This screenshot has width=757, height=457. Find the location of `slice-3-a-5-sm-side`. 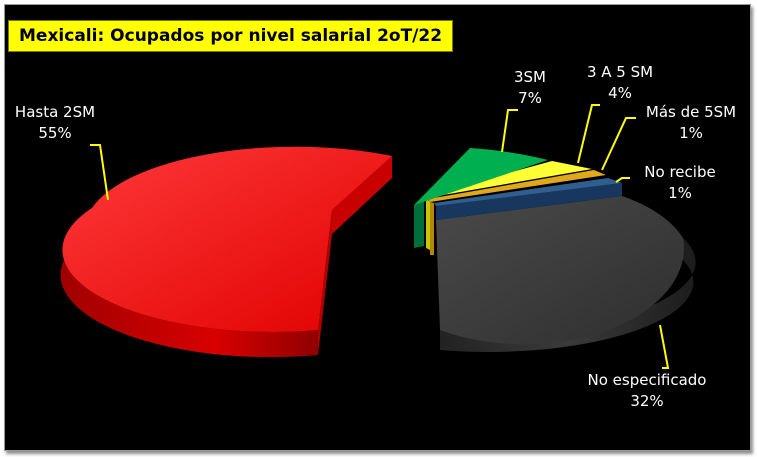

slice-3-a-5-sm-side is located at coordinates (428, 224).